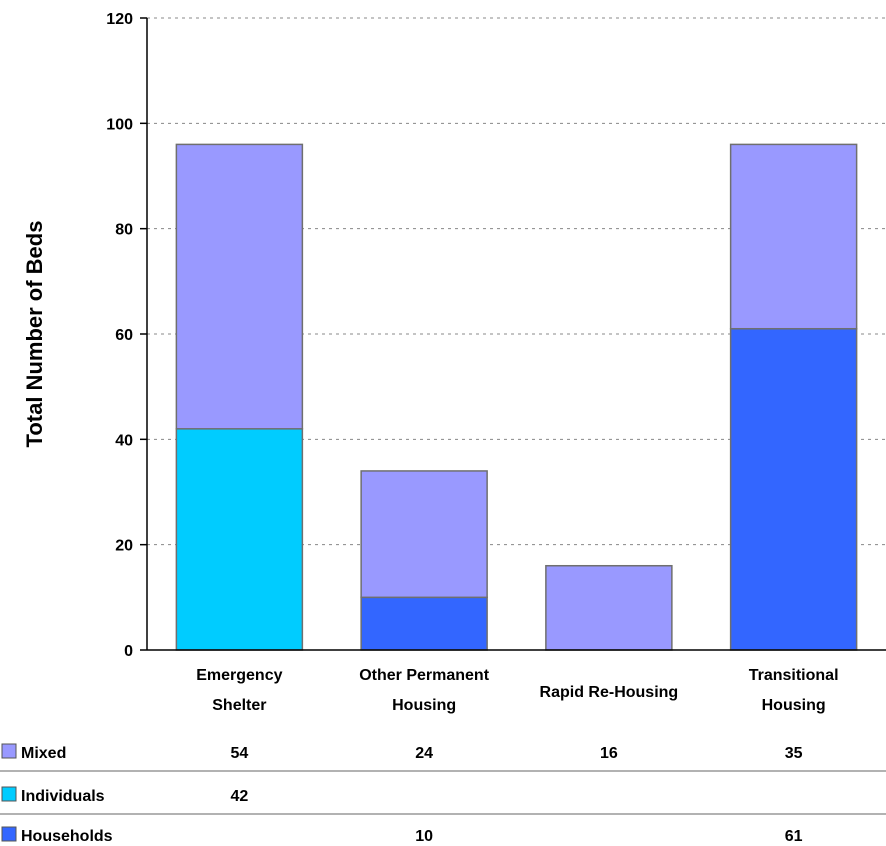 This screenshot has width=886, height=846. I want to click on legend-swatch-individuals, so click(9, 794).